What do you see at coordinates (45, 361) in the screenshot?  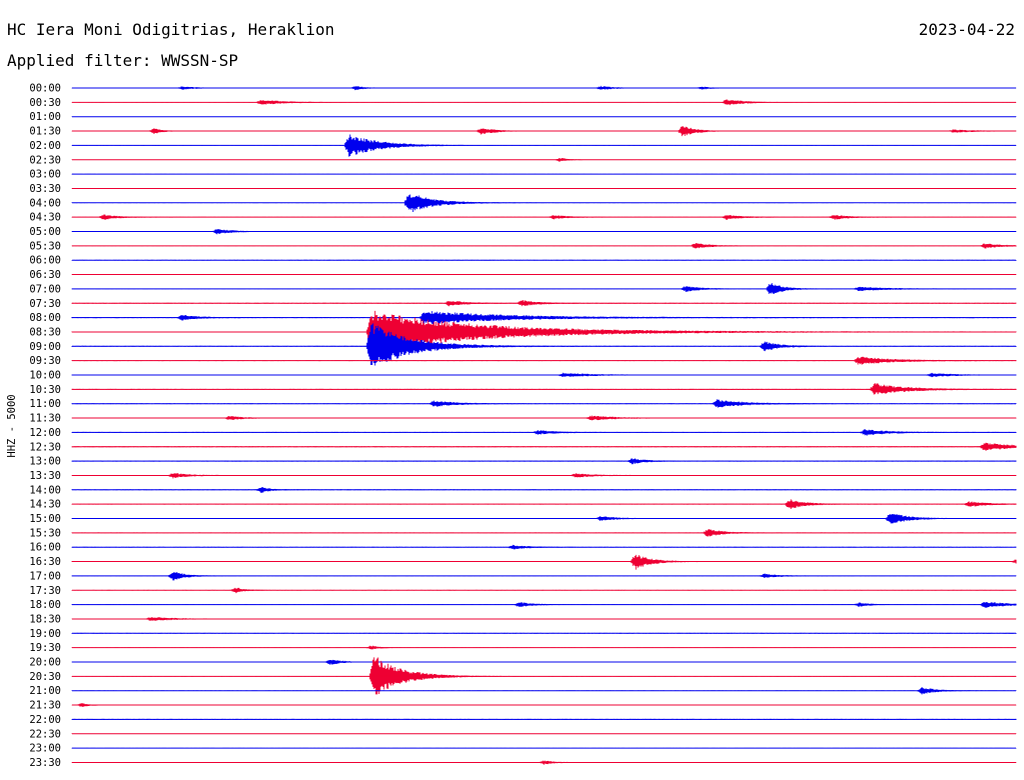 I see `time-tick-label: 09:30` at bounding box center [45, 361].